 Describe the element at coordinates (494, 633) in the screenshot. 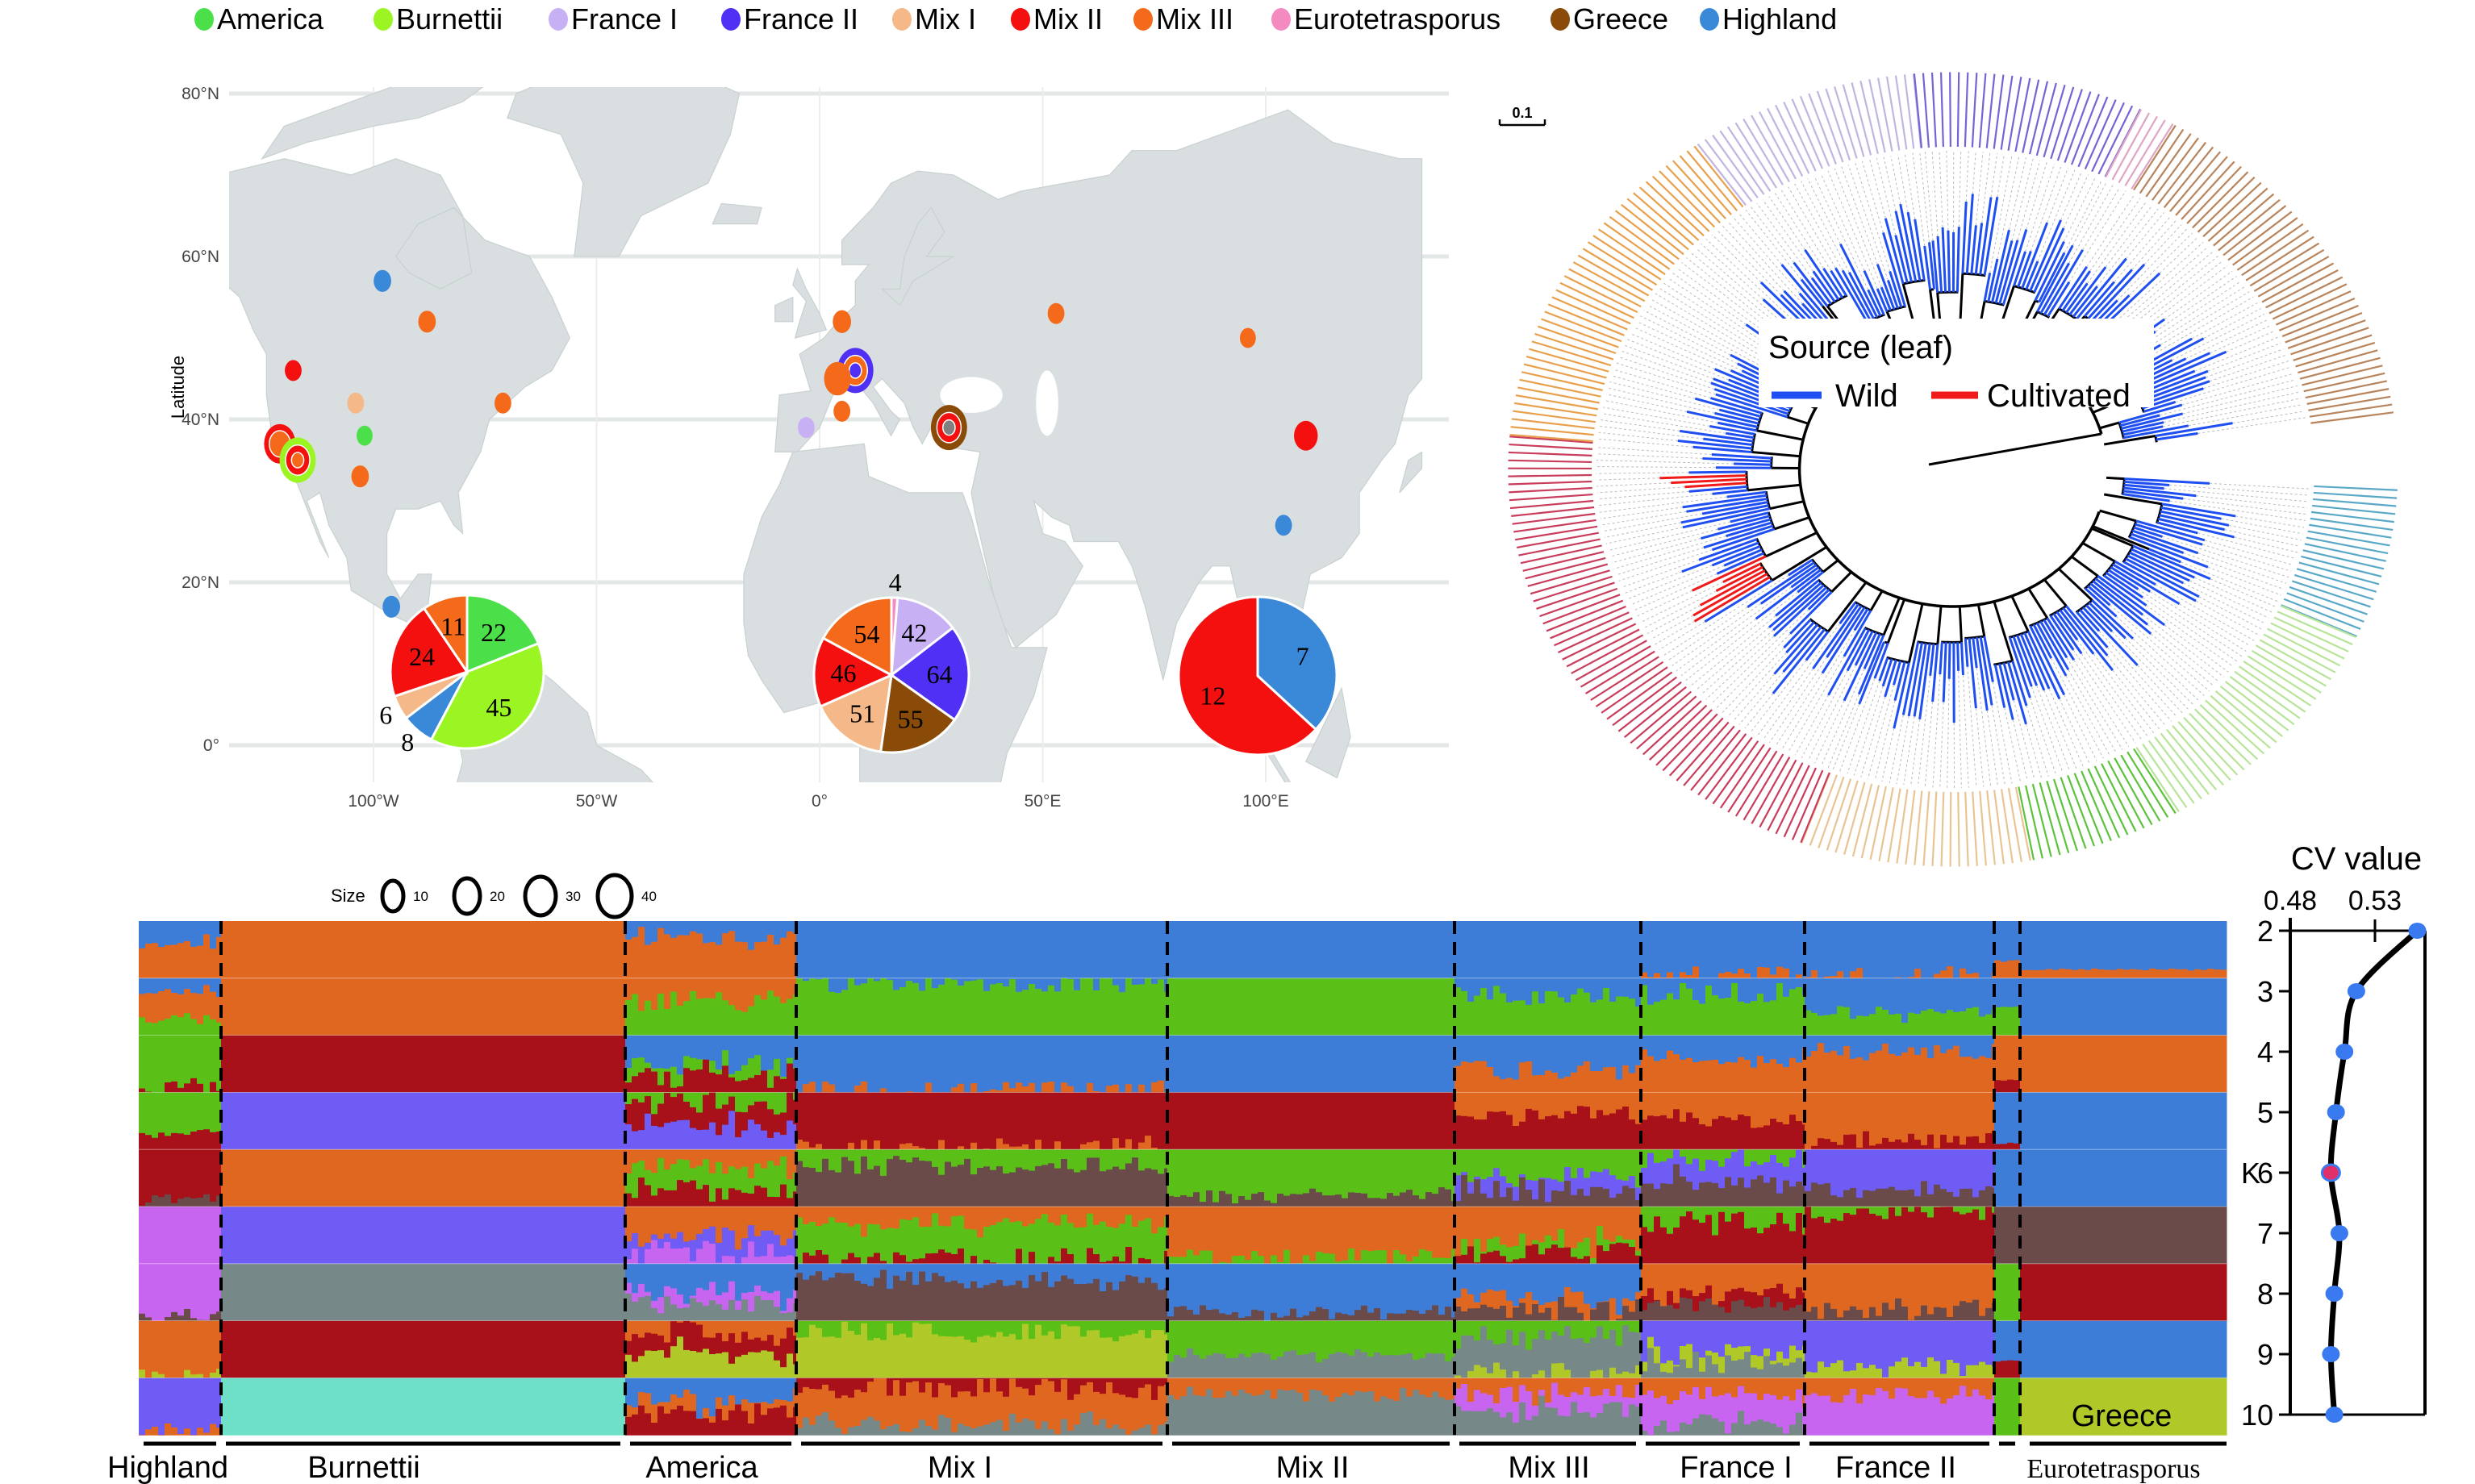

I see `pie-slice-label: 22` at that location.